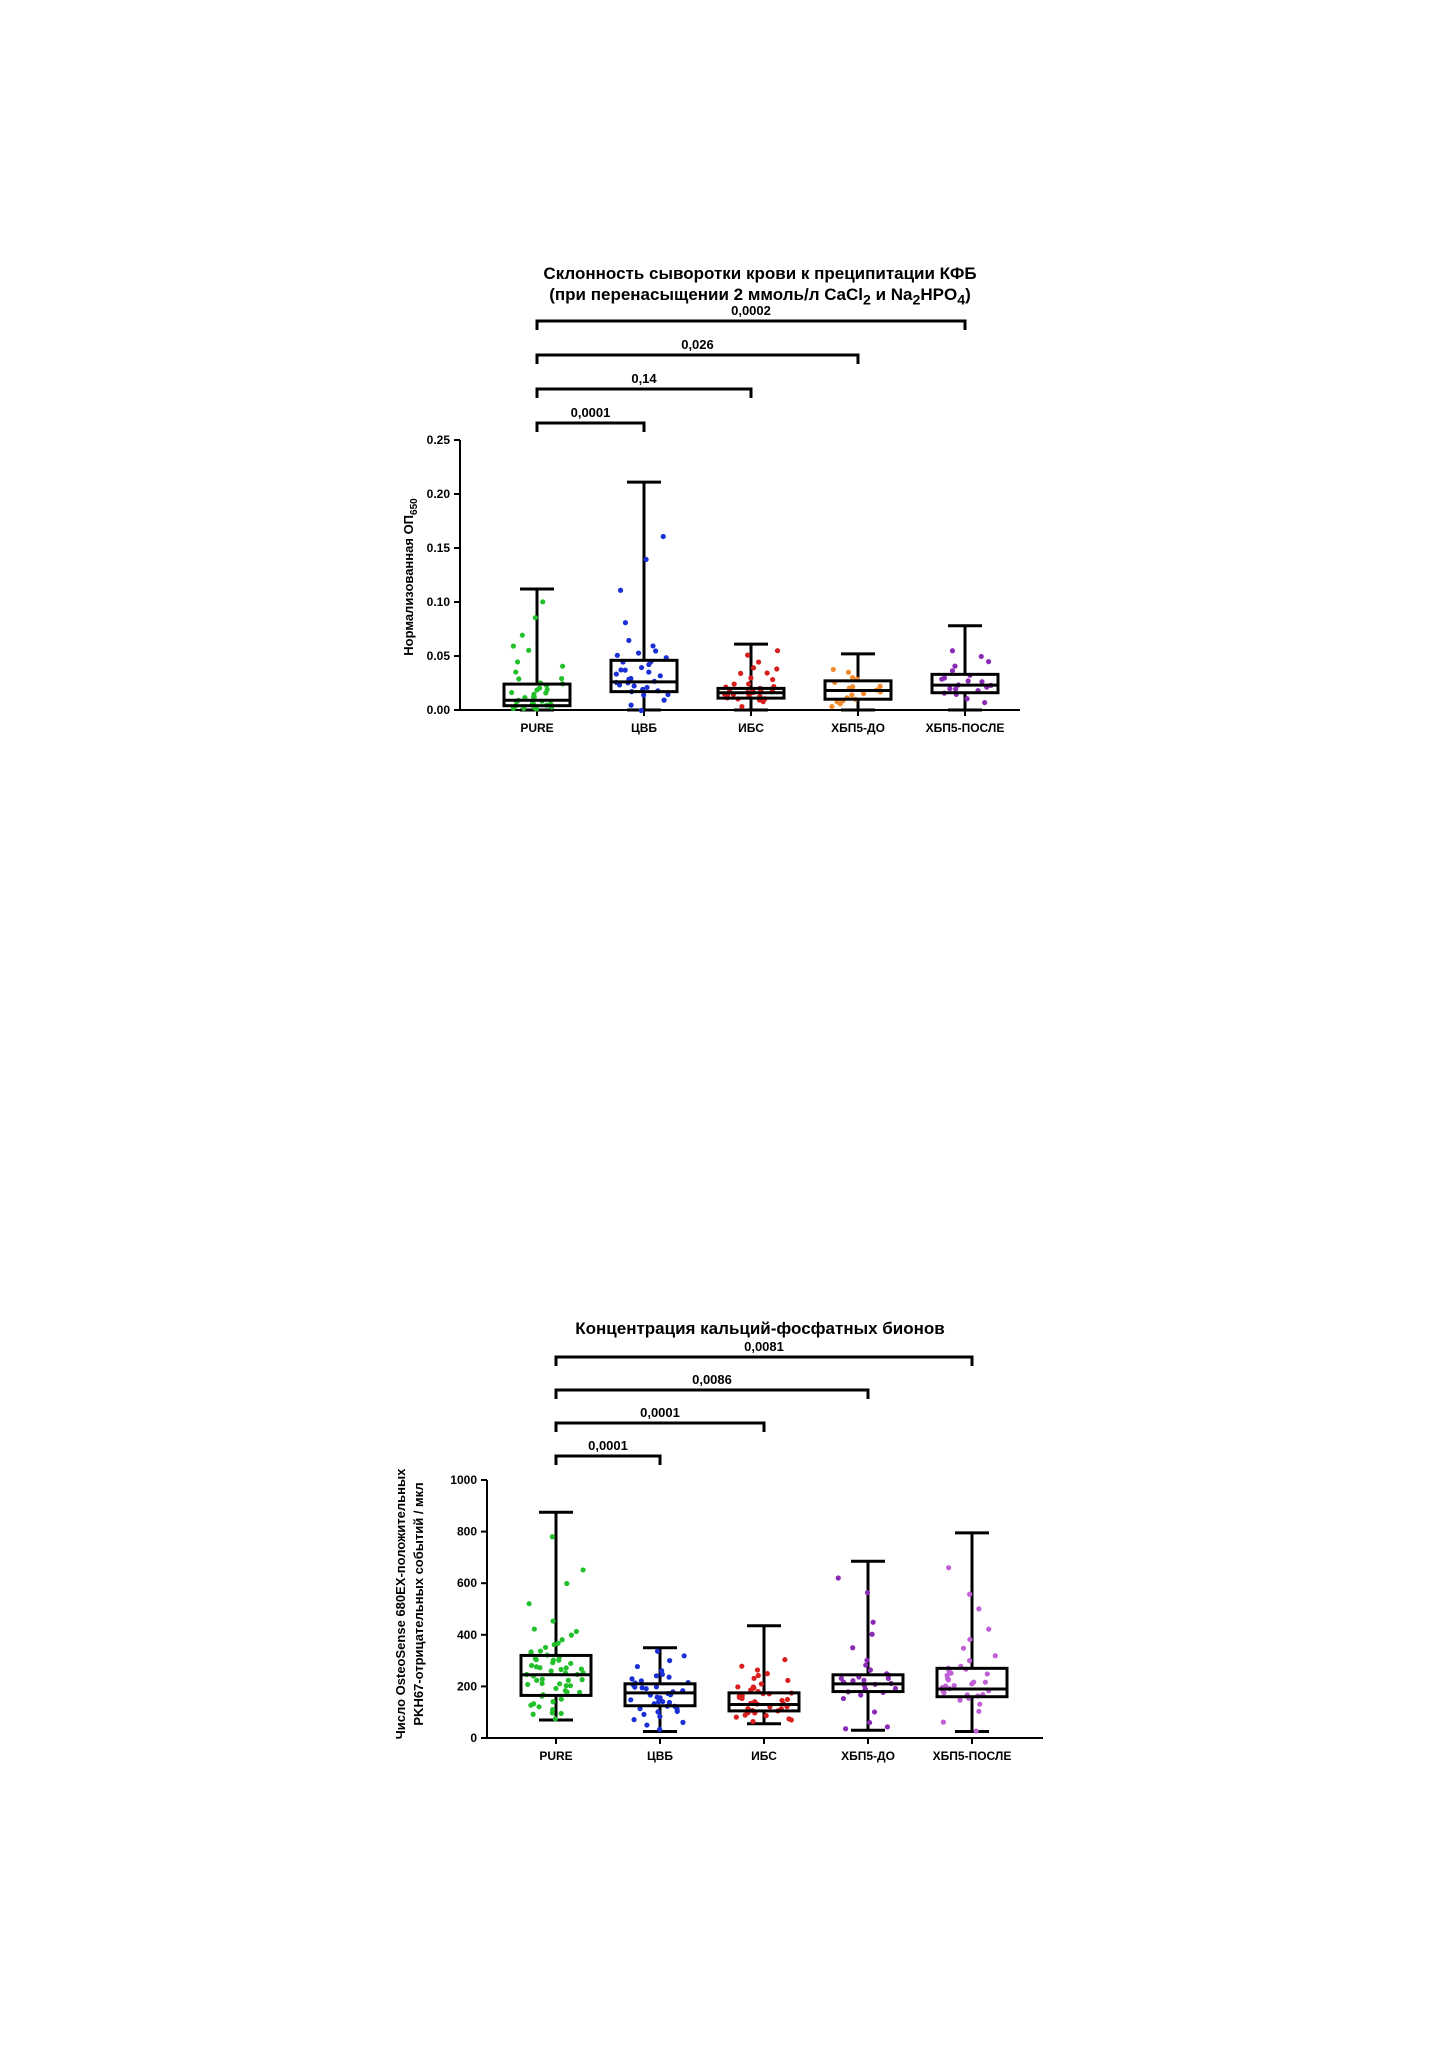 The width and height of the screenshot is (1449, 2050). I want to click on y-tick-label: 0.20, so click(439, 494).